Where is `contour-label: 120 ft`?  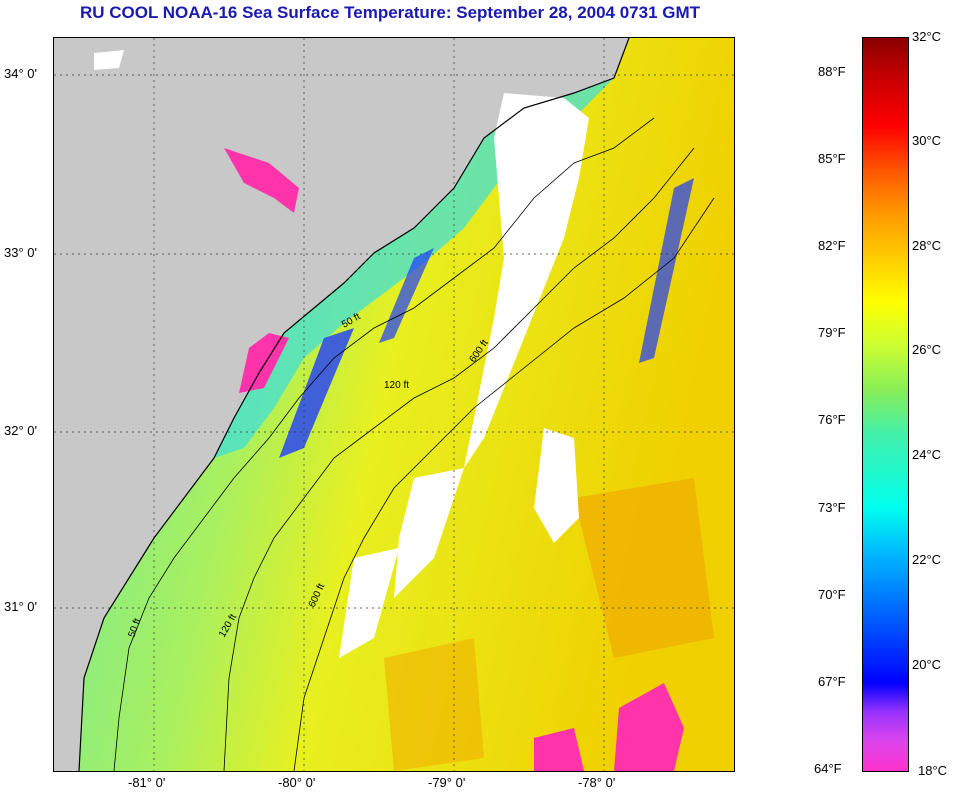
contour-label: 120 ft is located at coordinates (396, 385).